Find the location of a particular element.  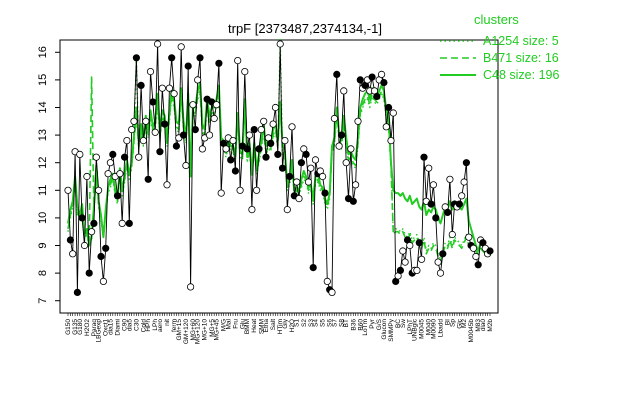

x-tick-label: Fru is located at coordinates (235, 324).